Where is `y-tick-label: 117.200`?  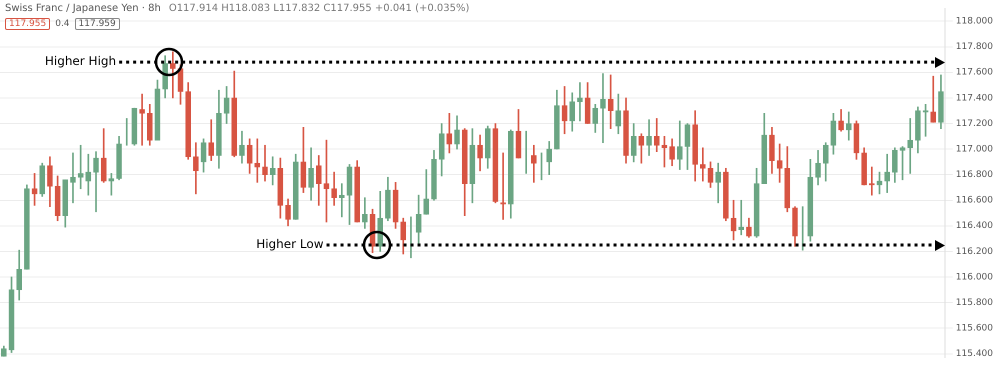
y-tick-label: 117.200 is located at coordinates (975, 123).